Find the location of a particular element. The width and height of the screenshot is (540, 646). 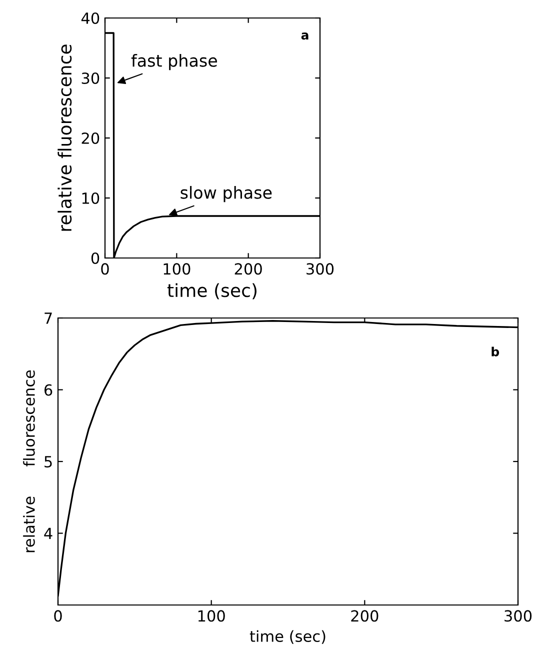

y-tick-label: 20 is located at coordinates (91, 138).